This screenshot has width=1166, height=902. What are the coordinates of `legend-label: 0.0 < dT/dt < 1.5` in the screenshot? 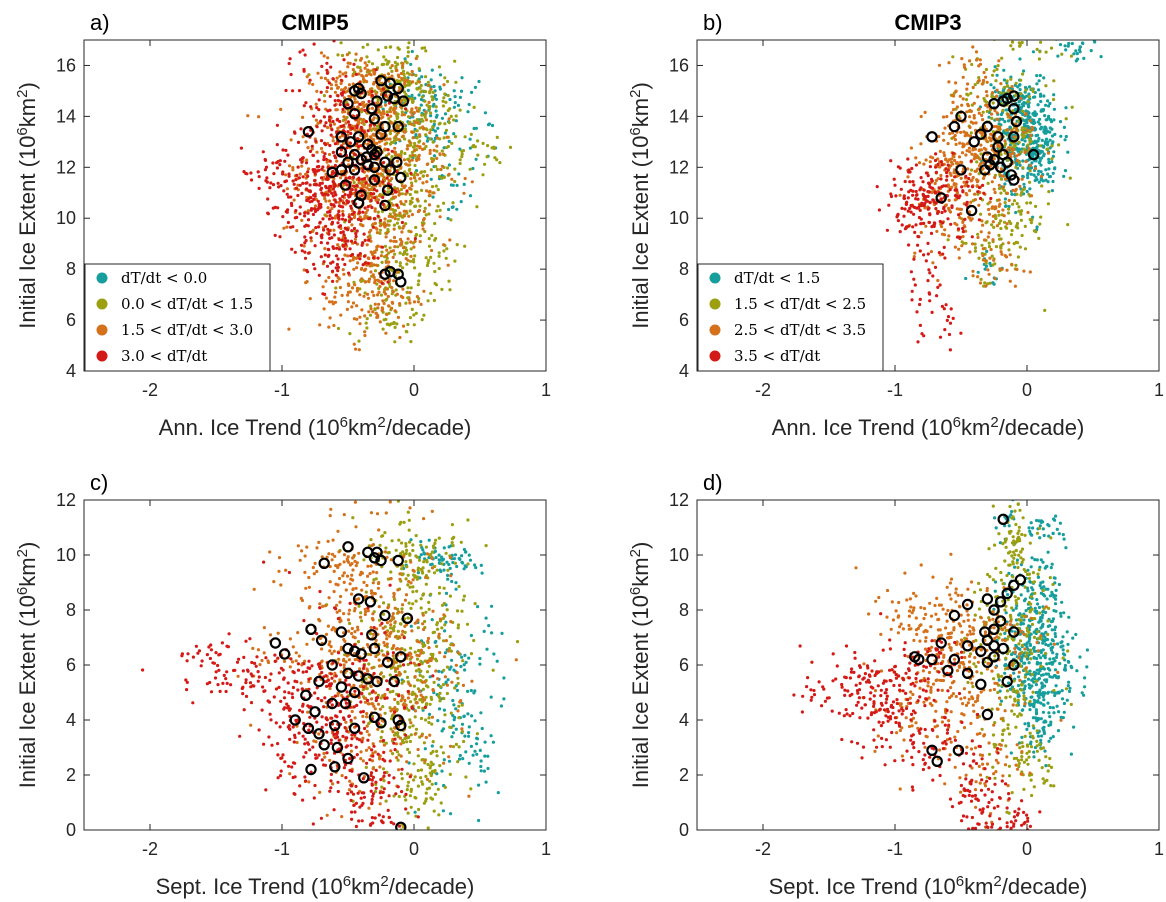 It's located at (187, 304).